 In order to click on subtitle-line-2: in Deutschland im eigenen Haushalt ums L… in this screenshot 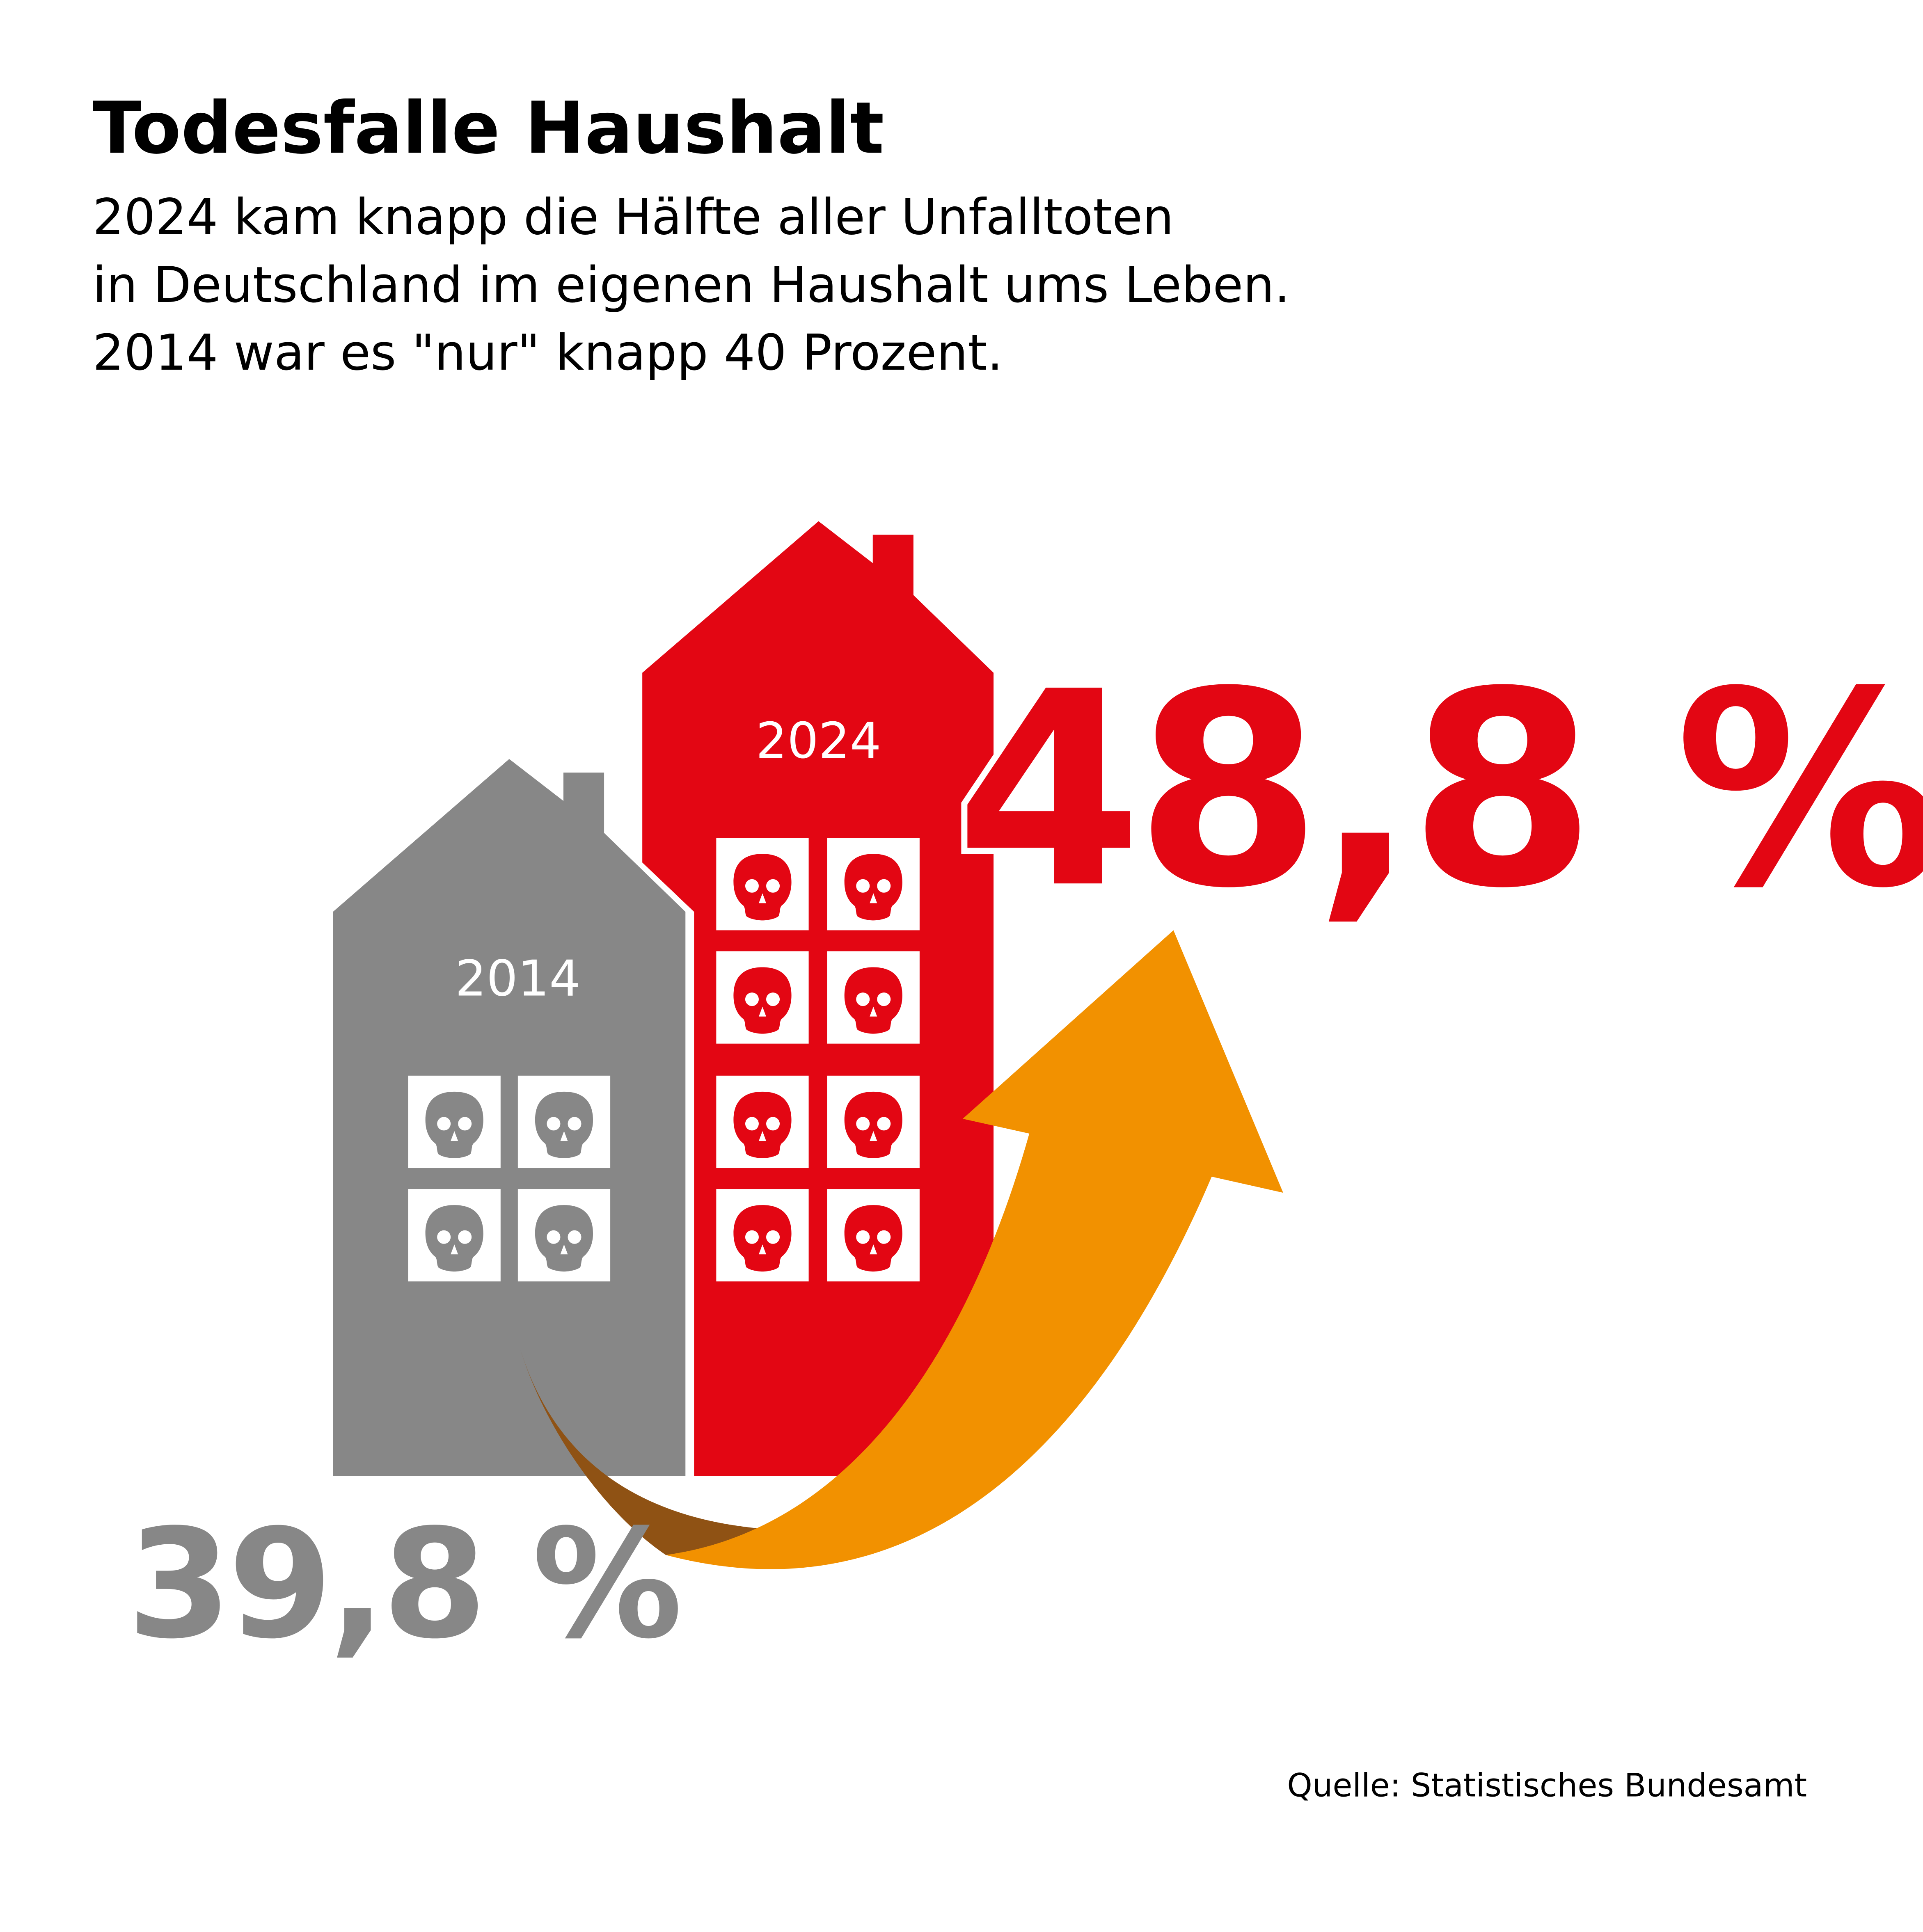, I will do `click(692, 285)`.